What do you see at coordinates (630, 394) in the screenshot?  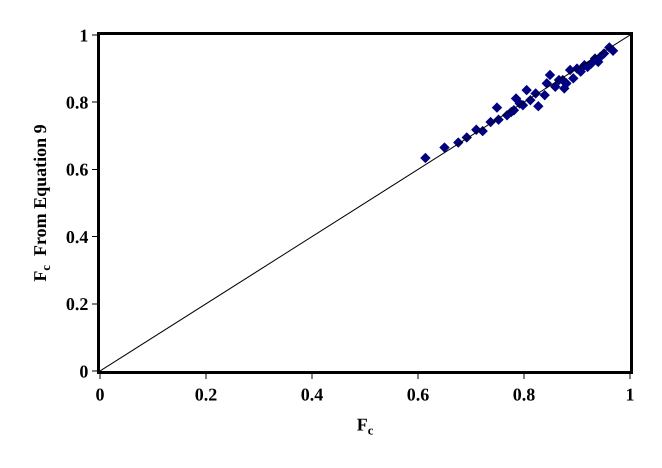 I see `x-tick-label: 1` at bounding box center [630, 394].